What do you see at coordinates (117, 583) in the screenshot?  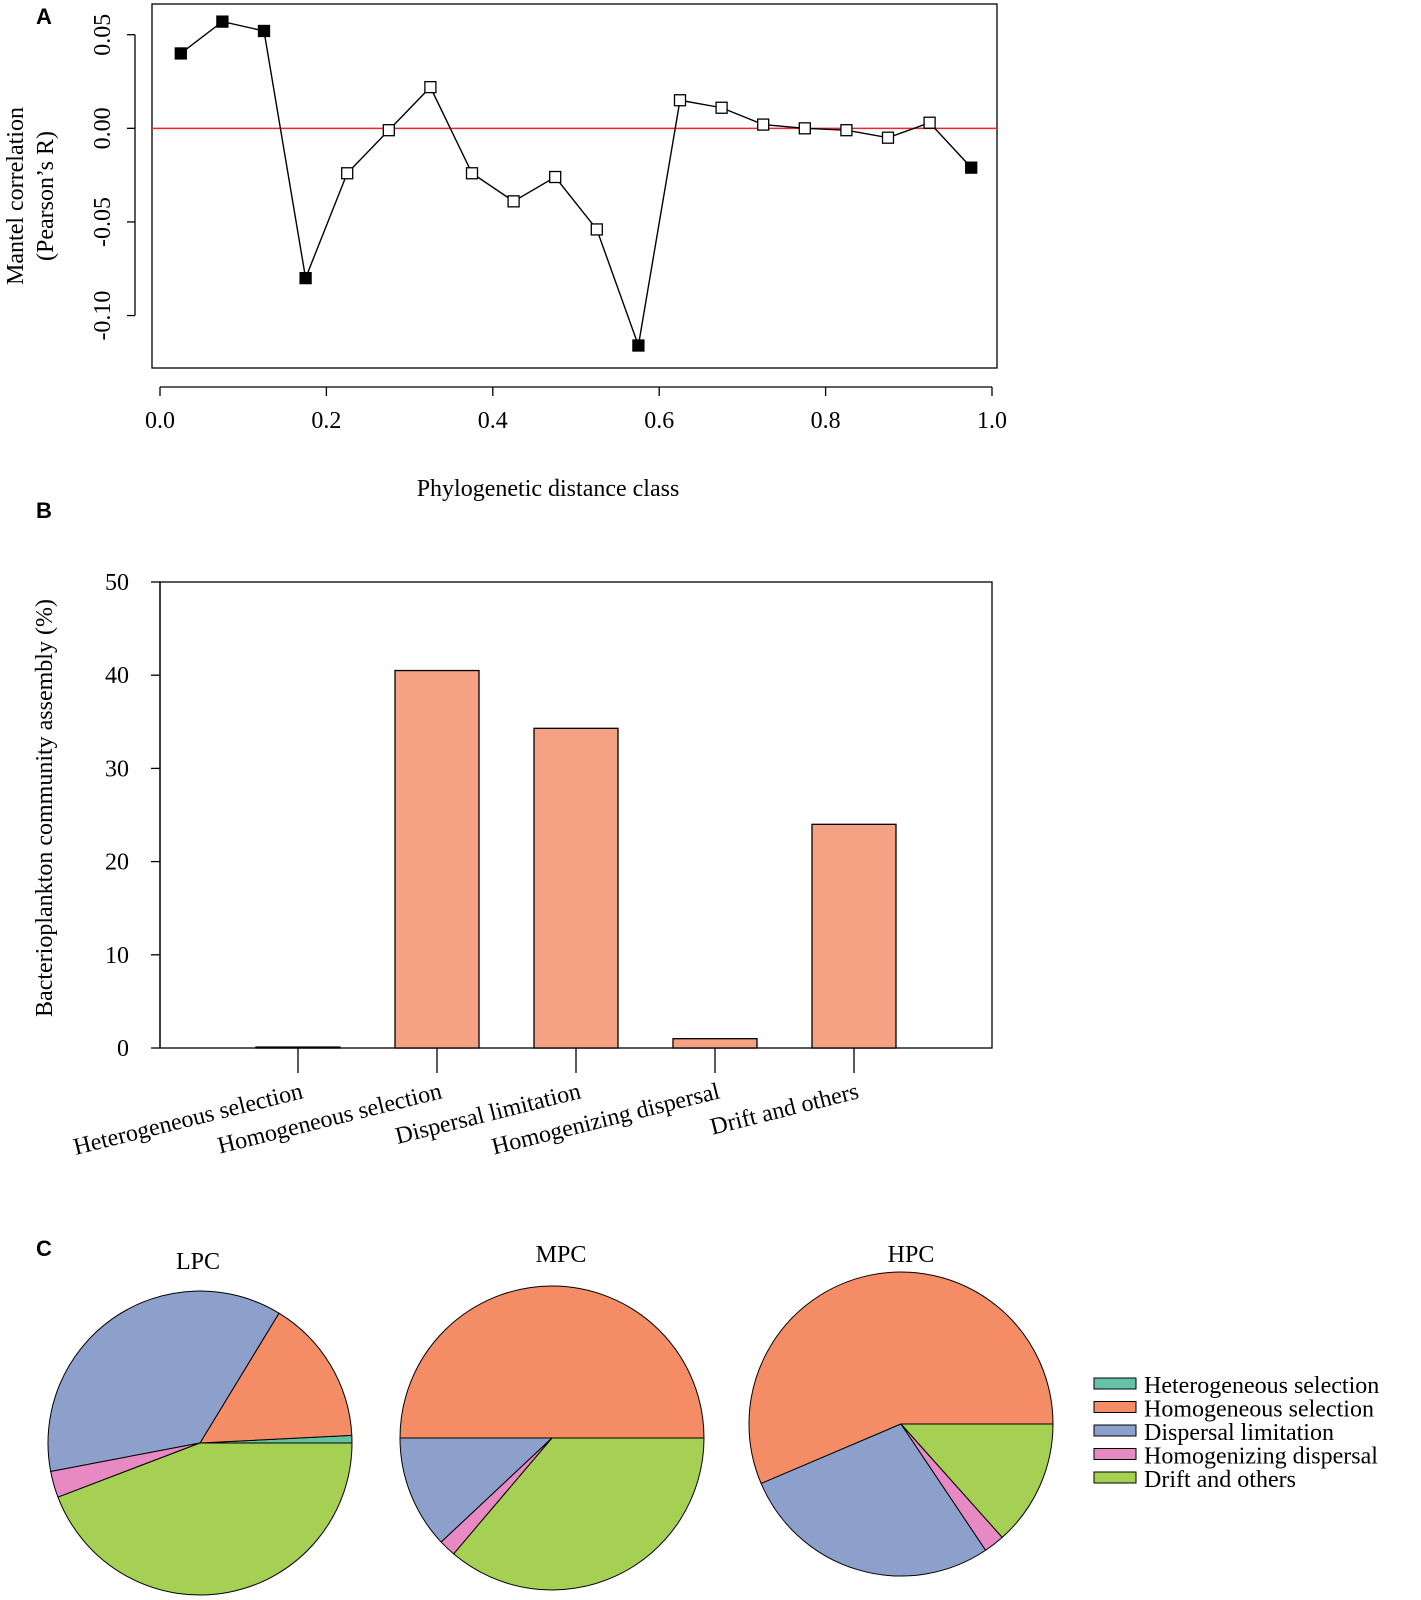 I see `y-tick-label-b: 50` at bounding box center [117, 583].